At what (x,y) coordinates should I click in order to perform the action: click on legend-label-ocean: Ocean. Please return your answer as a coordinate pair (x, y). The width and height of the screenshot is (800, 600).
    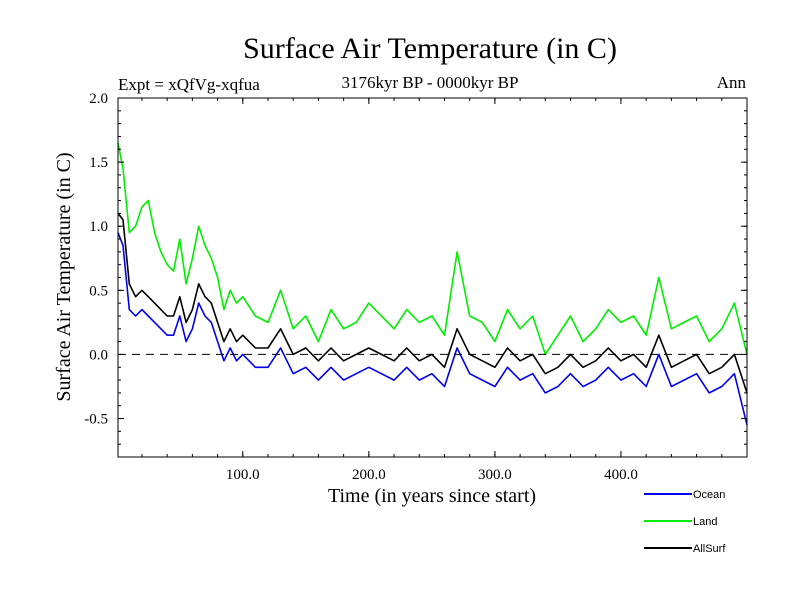
    Looking at the image, I should click on (709, 495).